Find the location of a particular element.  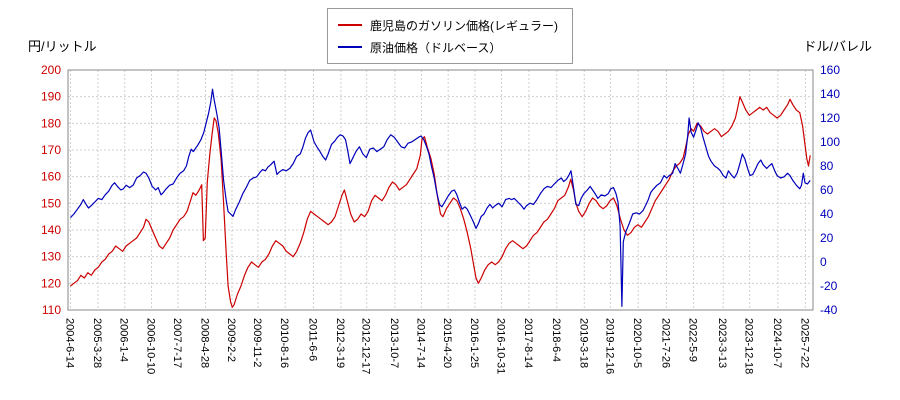

x-axis-tick-label: 2014-7-14 is located at coordinates (420, 343).